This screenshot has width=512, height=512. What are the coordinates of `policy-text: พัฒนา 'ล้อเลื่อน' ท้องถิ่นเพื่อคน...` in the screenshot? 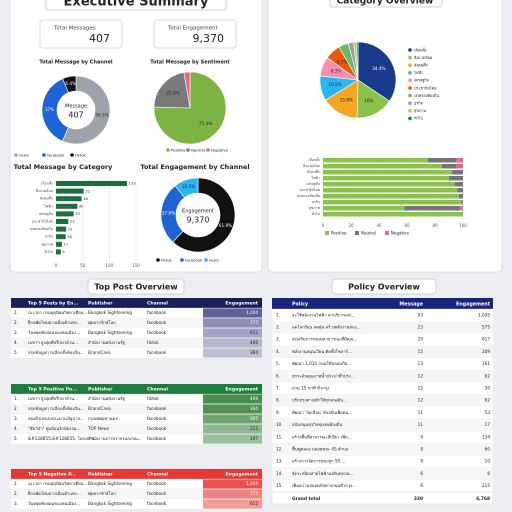 It's located at (322, 412).